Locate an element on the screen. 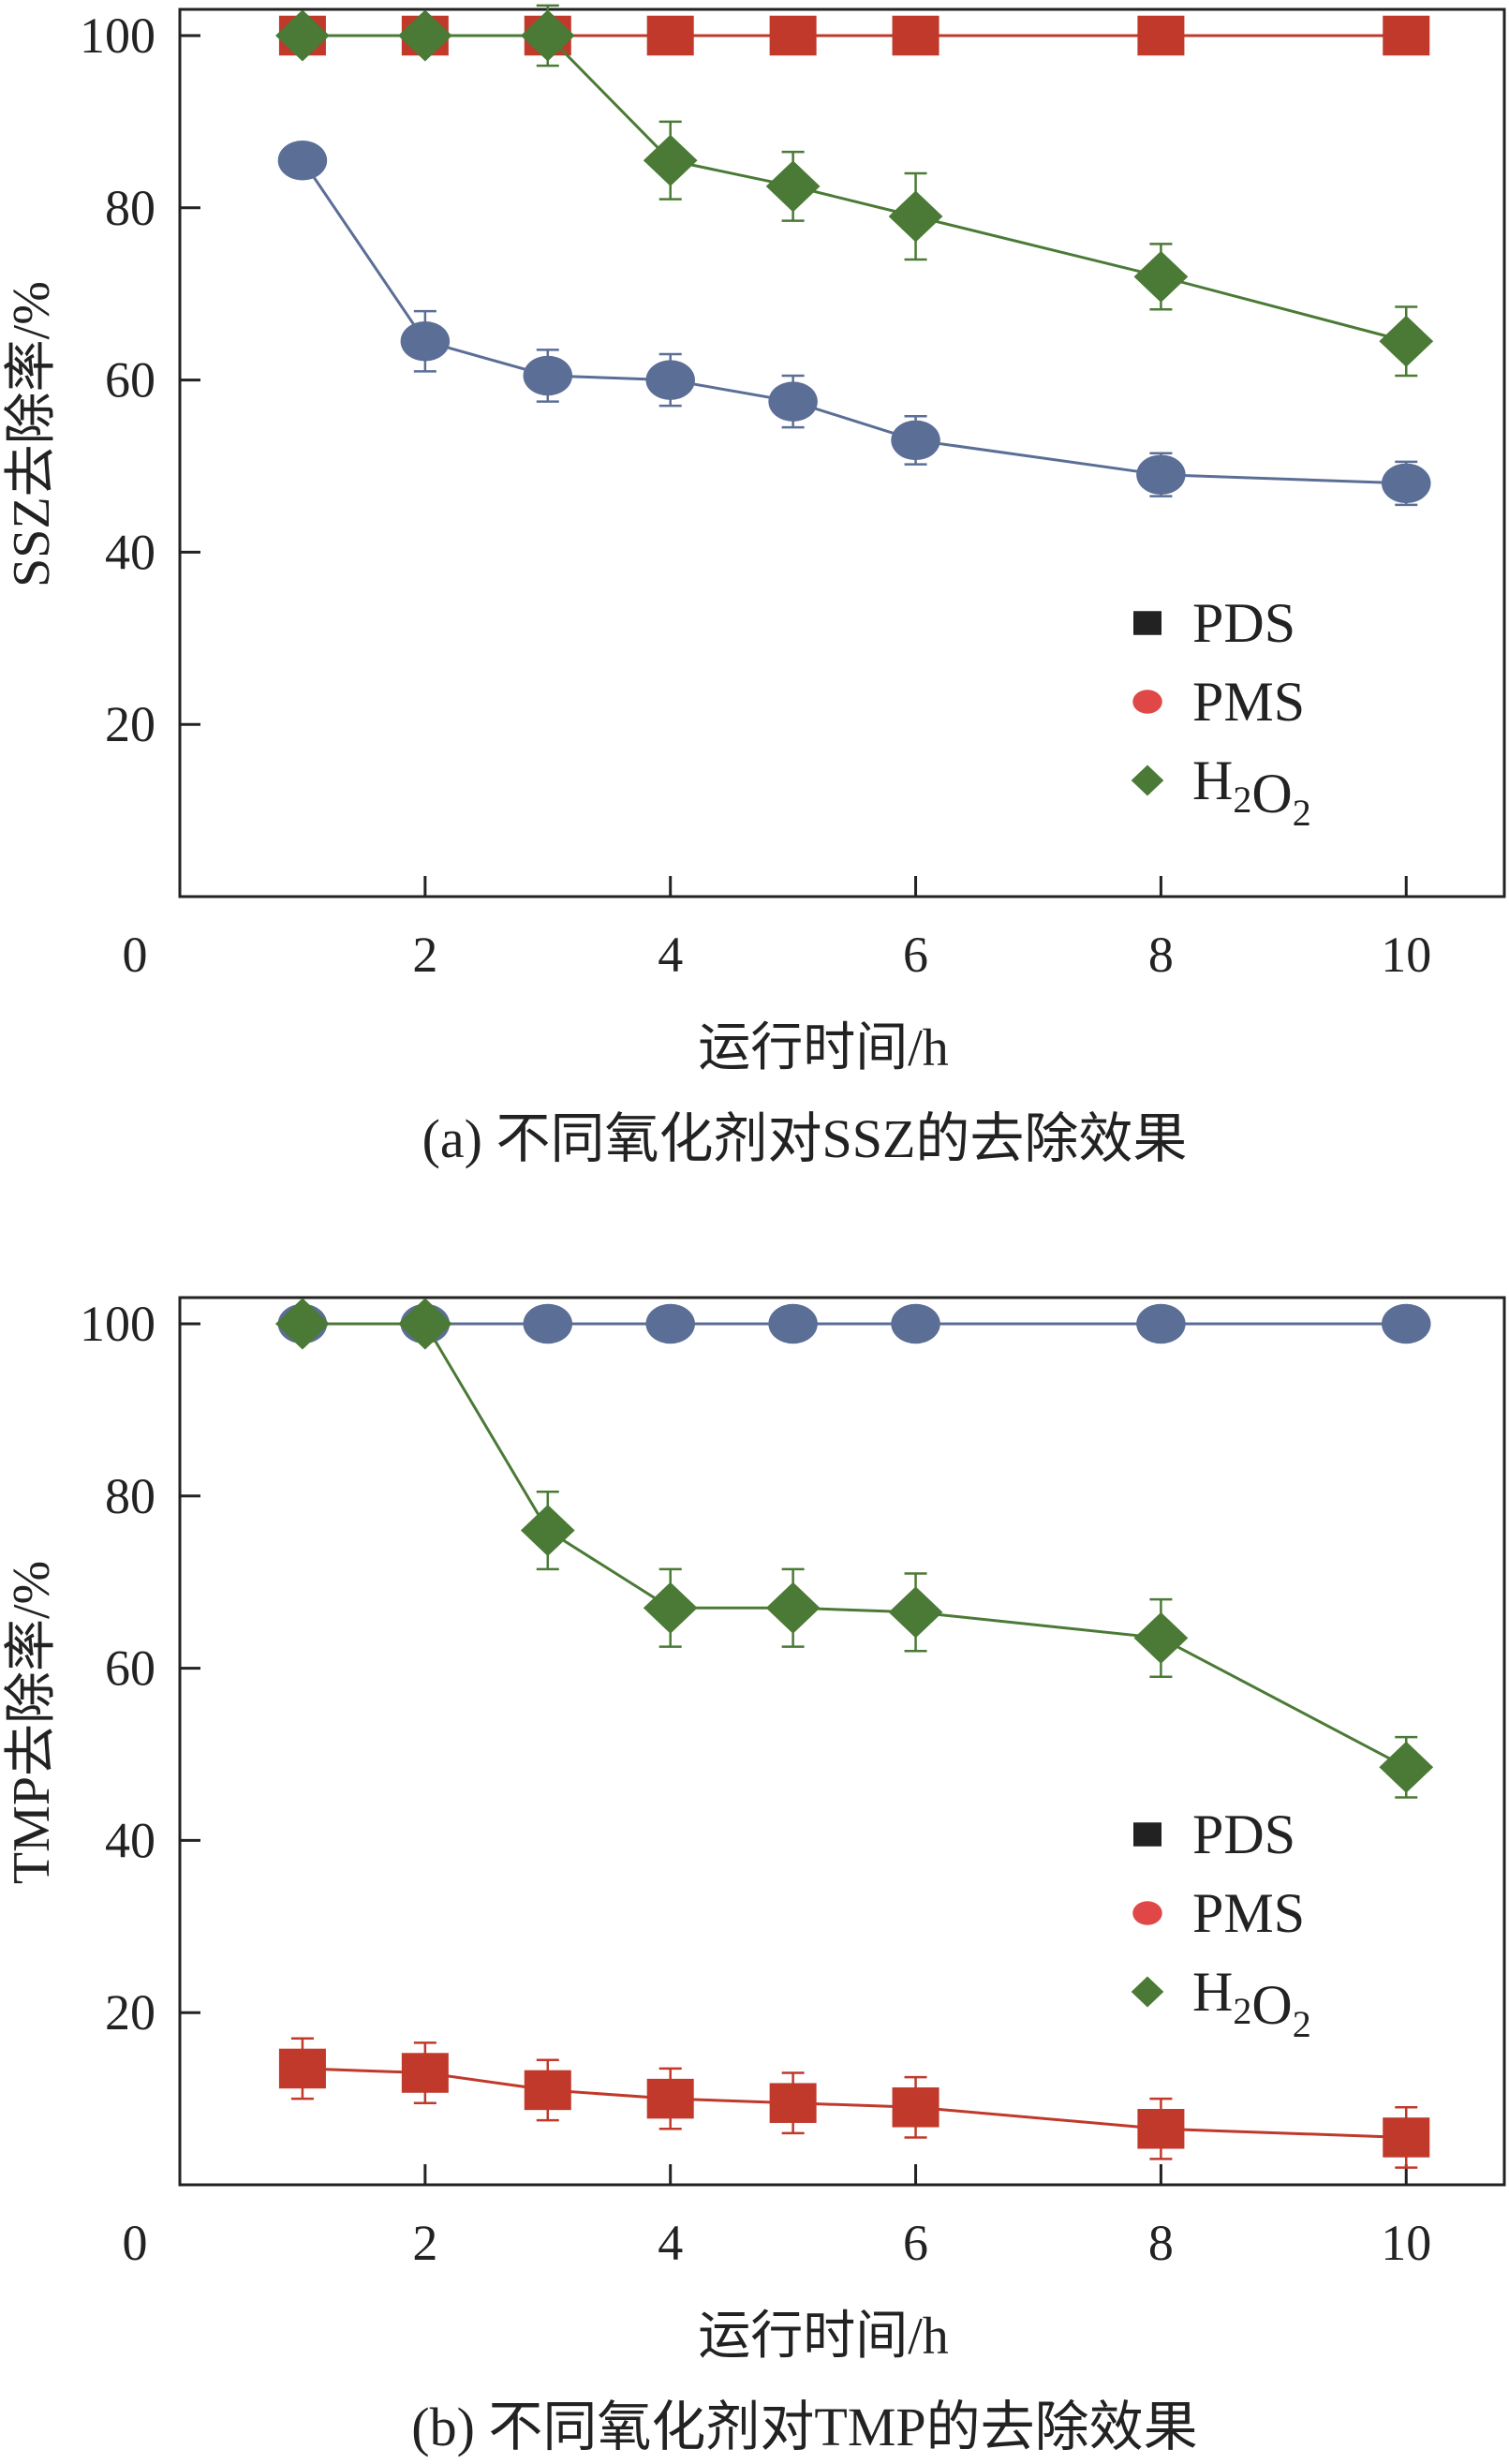 The image size is (1509, 2464). series-pms is located at coordinates (854, 324).